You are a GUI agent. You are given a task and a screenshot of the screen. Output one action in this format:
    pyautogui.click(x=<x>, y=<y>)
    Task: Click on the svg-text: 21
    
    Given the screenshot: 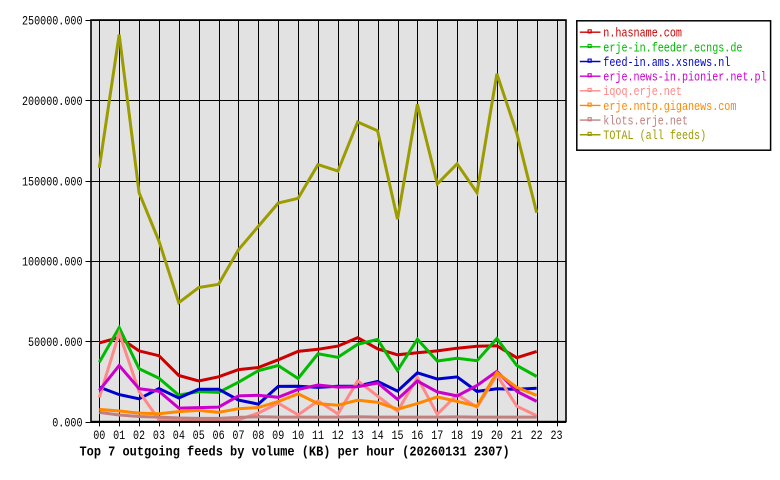 What is the action you would take?
    pyautogui.click(x=517, y=436)
    